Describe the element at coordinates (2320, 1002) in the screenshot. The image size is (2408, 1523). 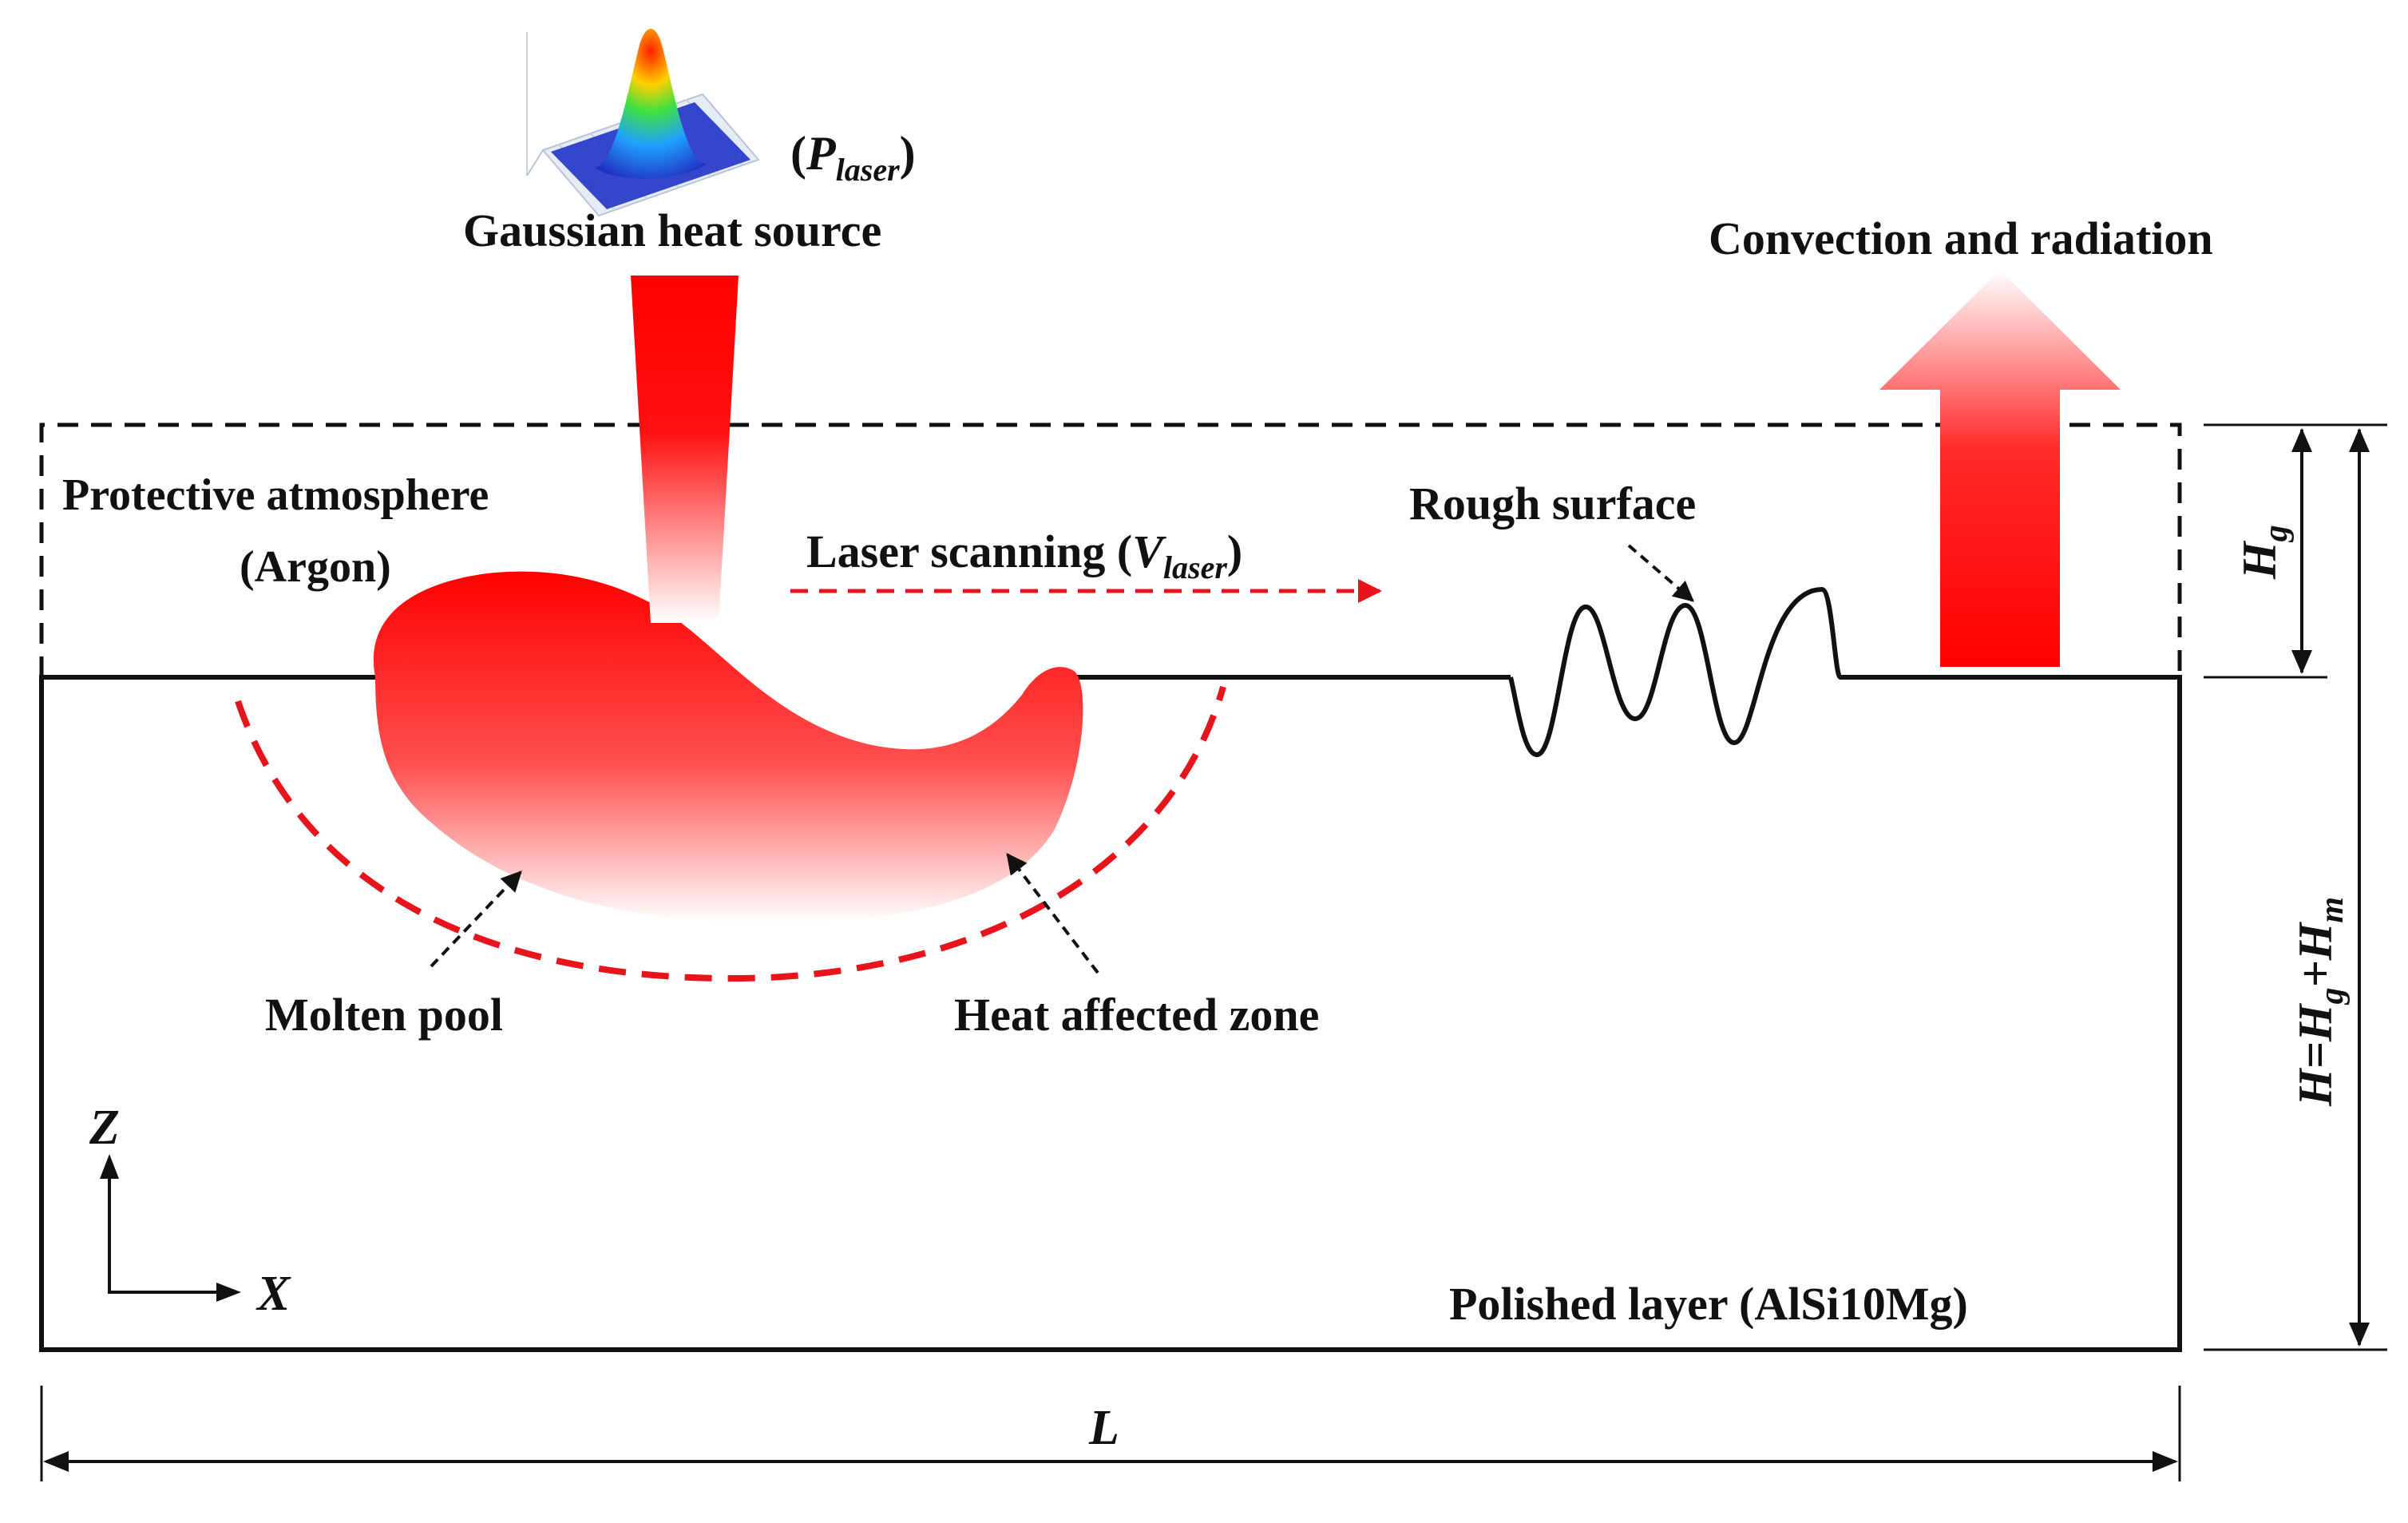
I see `h-dimension-label: H=Hg+Hm` at that location.